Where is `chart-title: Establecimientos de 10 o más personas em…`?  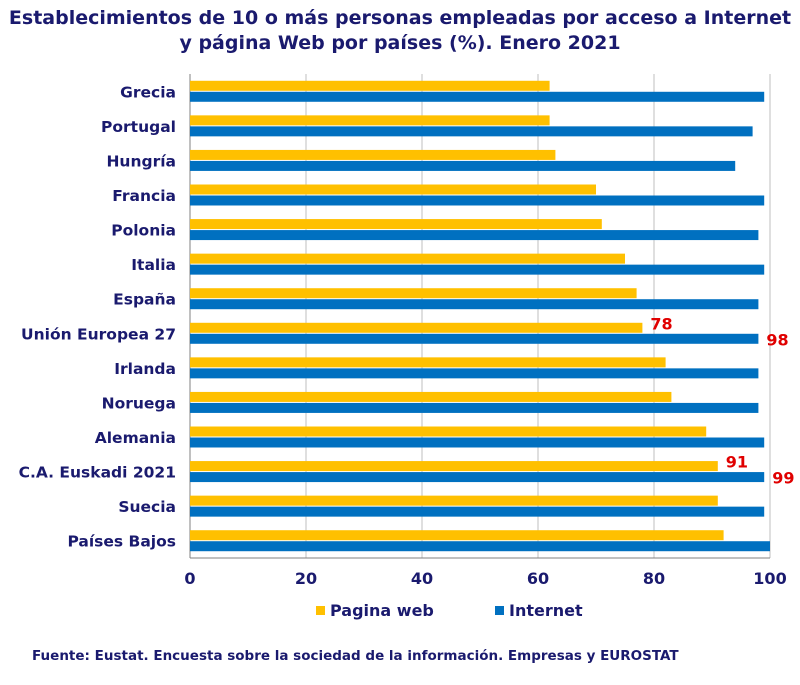
chart-title: Establecimientos de 10 o más personas em… is located at coordinates (400, 31).